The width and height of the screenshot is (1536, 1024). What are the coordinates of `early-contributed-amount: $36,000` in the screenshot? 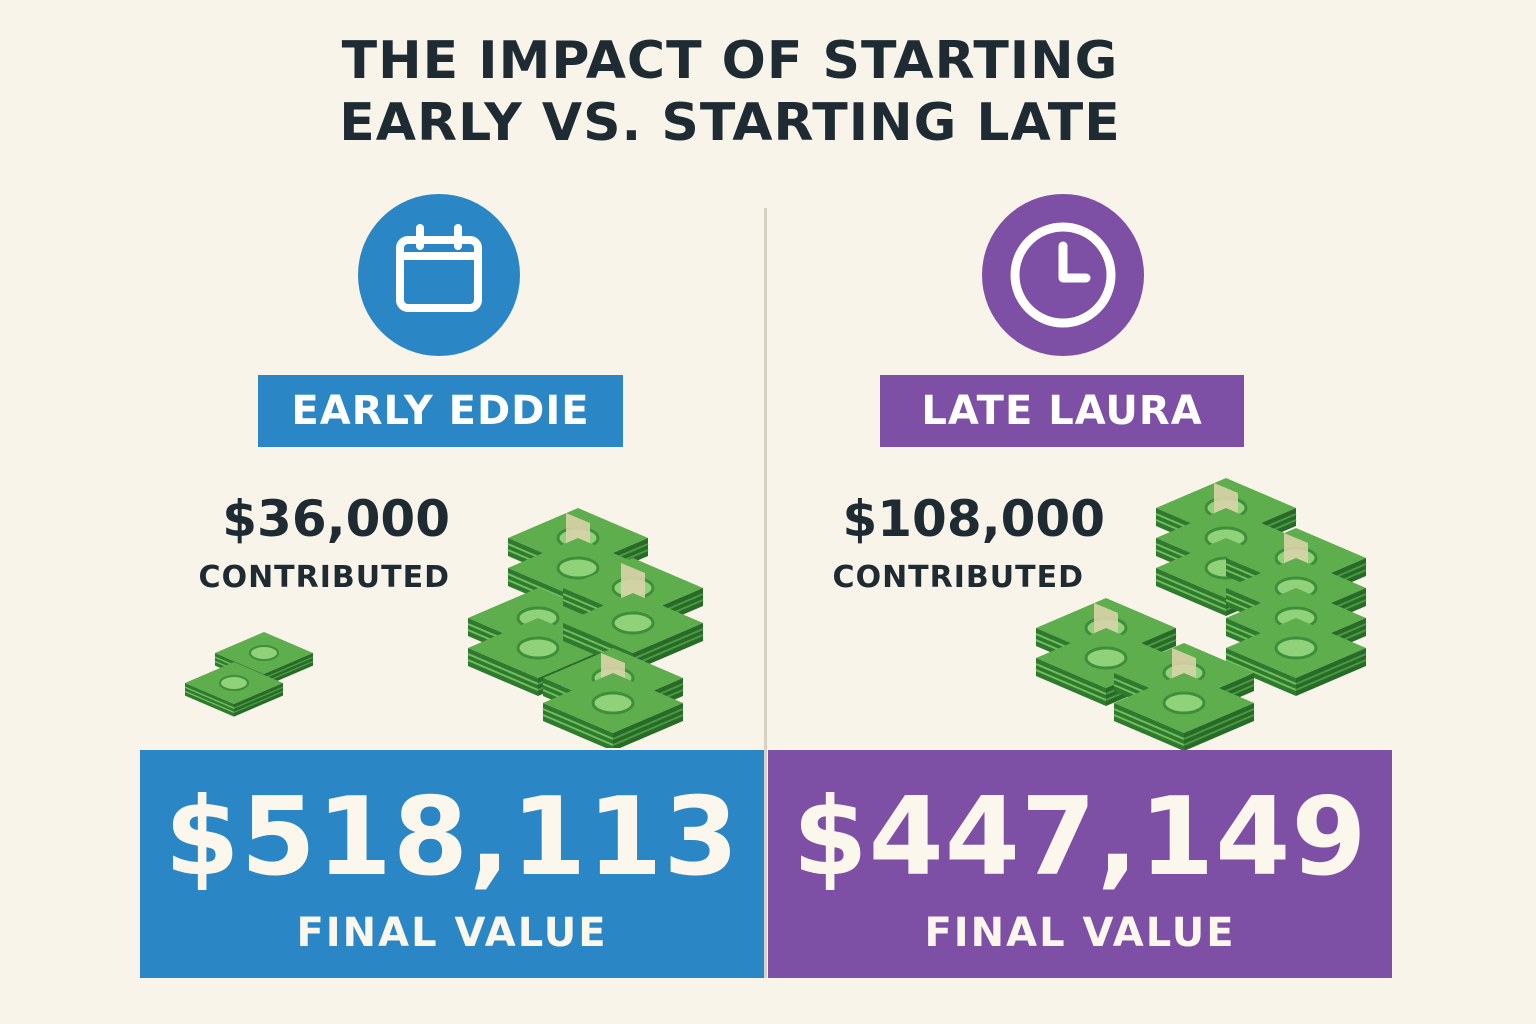 It's located at (336, 519).